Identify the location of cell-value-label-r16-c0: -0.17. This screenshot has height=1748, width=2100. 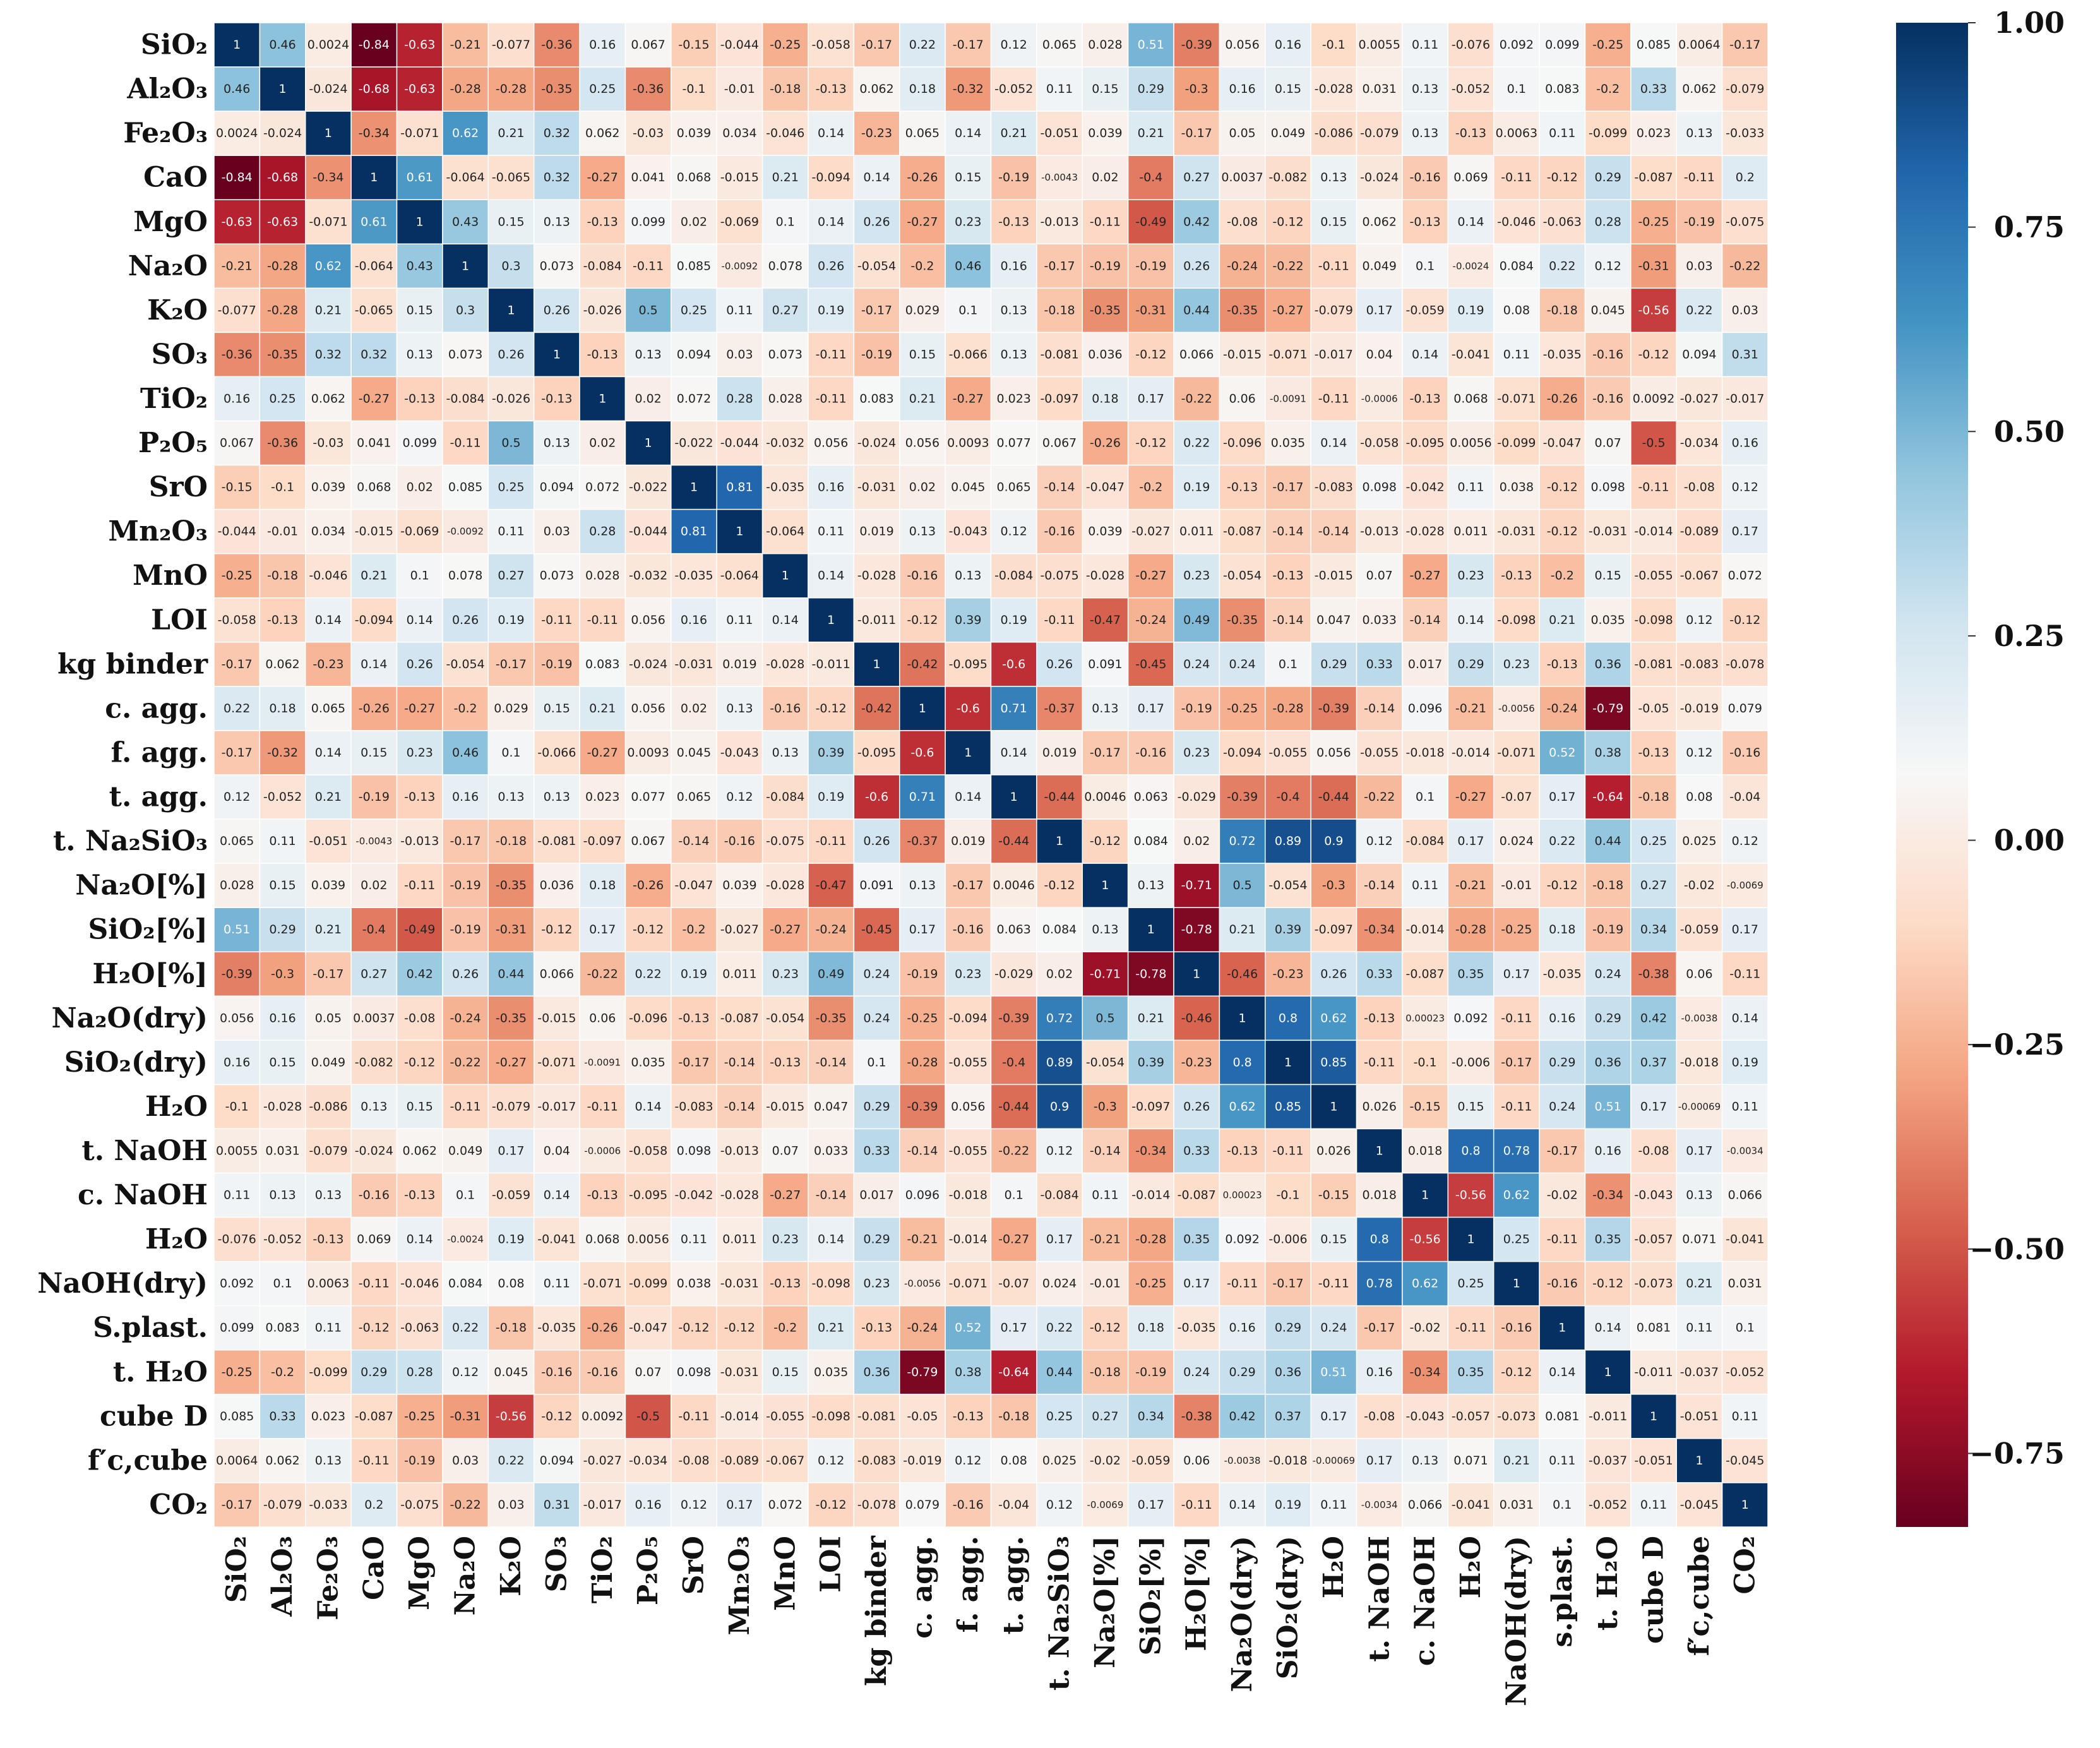
(237, 753).